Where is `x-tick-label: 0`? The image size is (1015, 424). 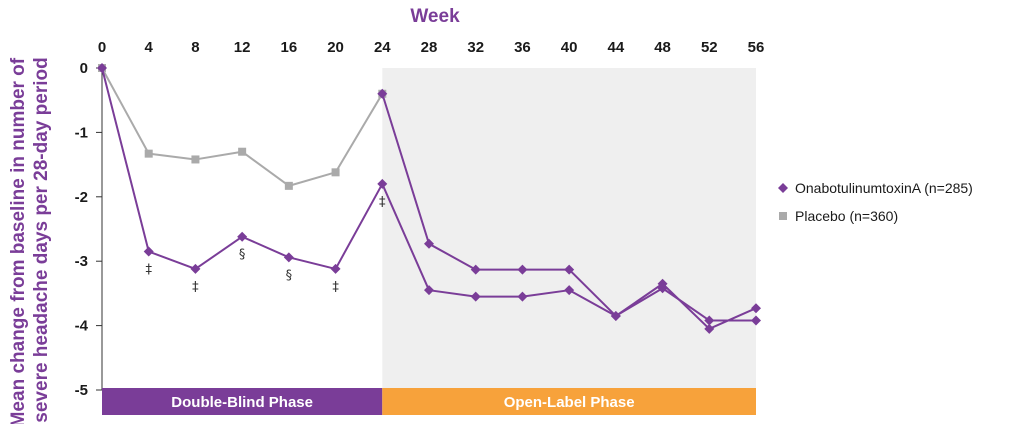 x-tick-label: 0 is located at coordinates (102, 47).